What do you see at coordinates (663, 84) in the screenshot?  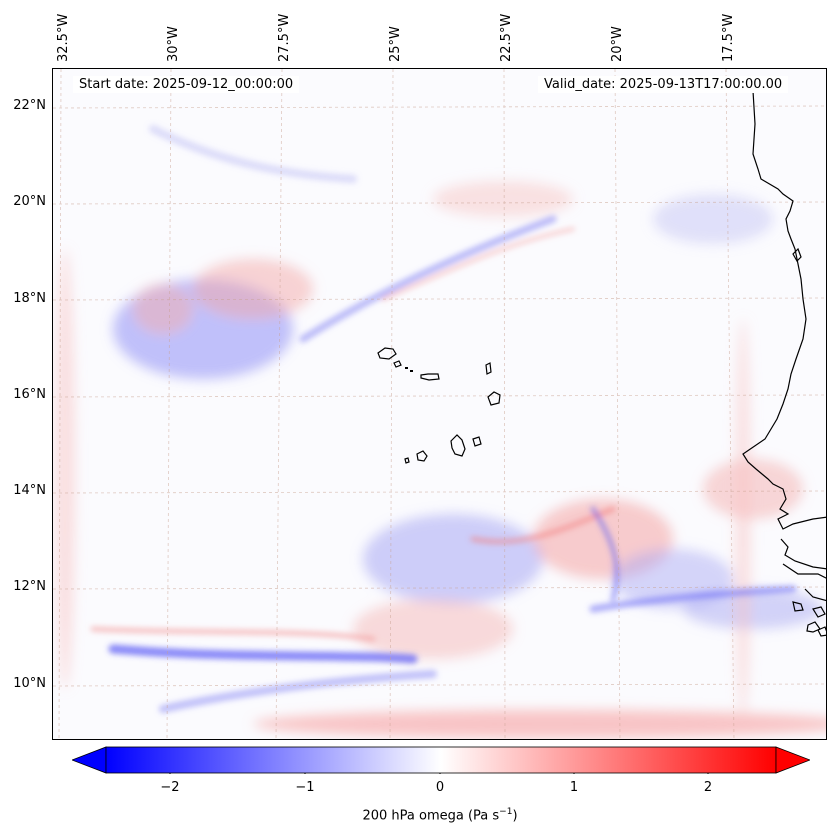 I see `valid-date-label: Valid_date: 2025-09-13T17:00:00.00` at bounding box center [663, 84].